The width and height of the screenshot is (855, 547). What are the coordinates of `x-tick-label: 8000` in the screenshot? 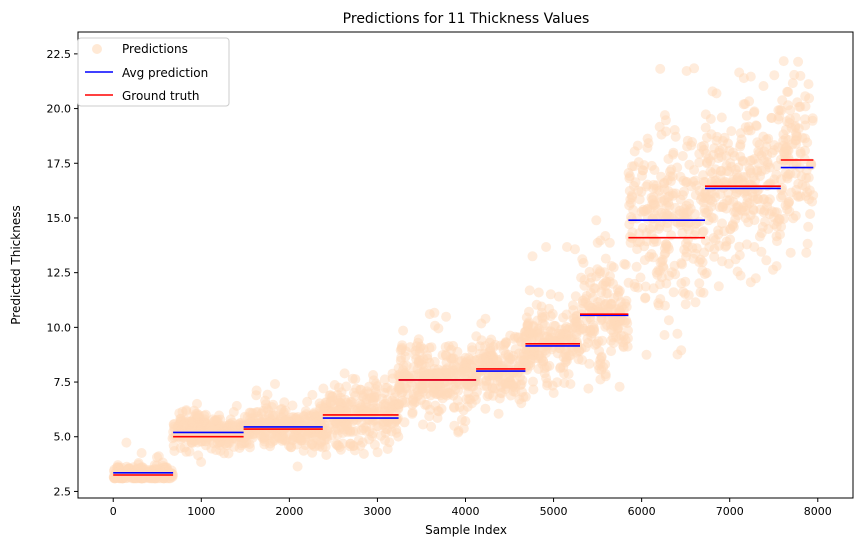 It's located at (818, 511).